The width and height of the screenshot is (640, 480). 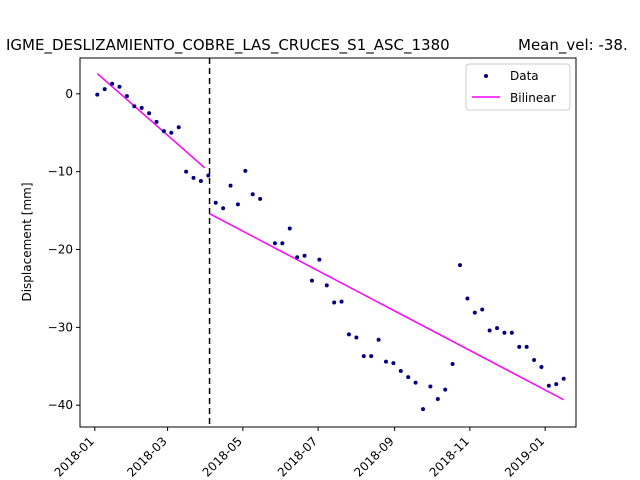 I want to click on x-tick-label: 2018-03, so click(x=146, y=456).